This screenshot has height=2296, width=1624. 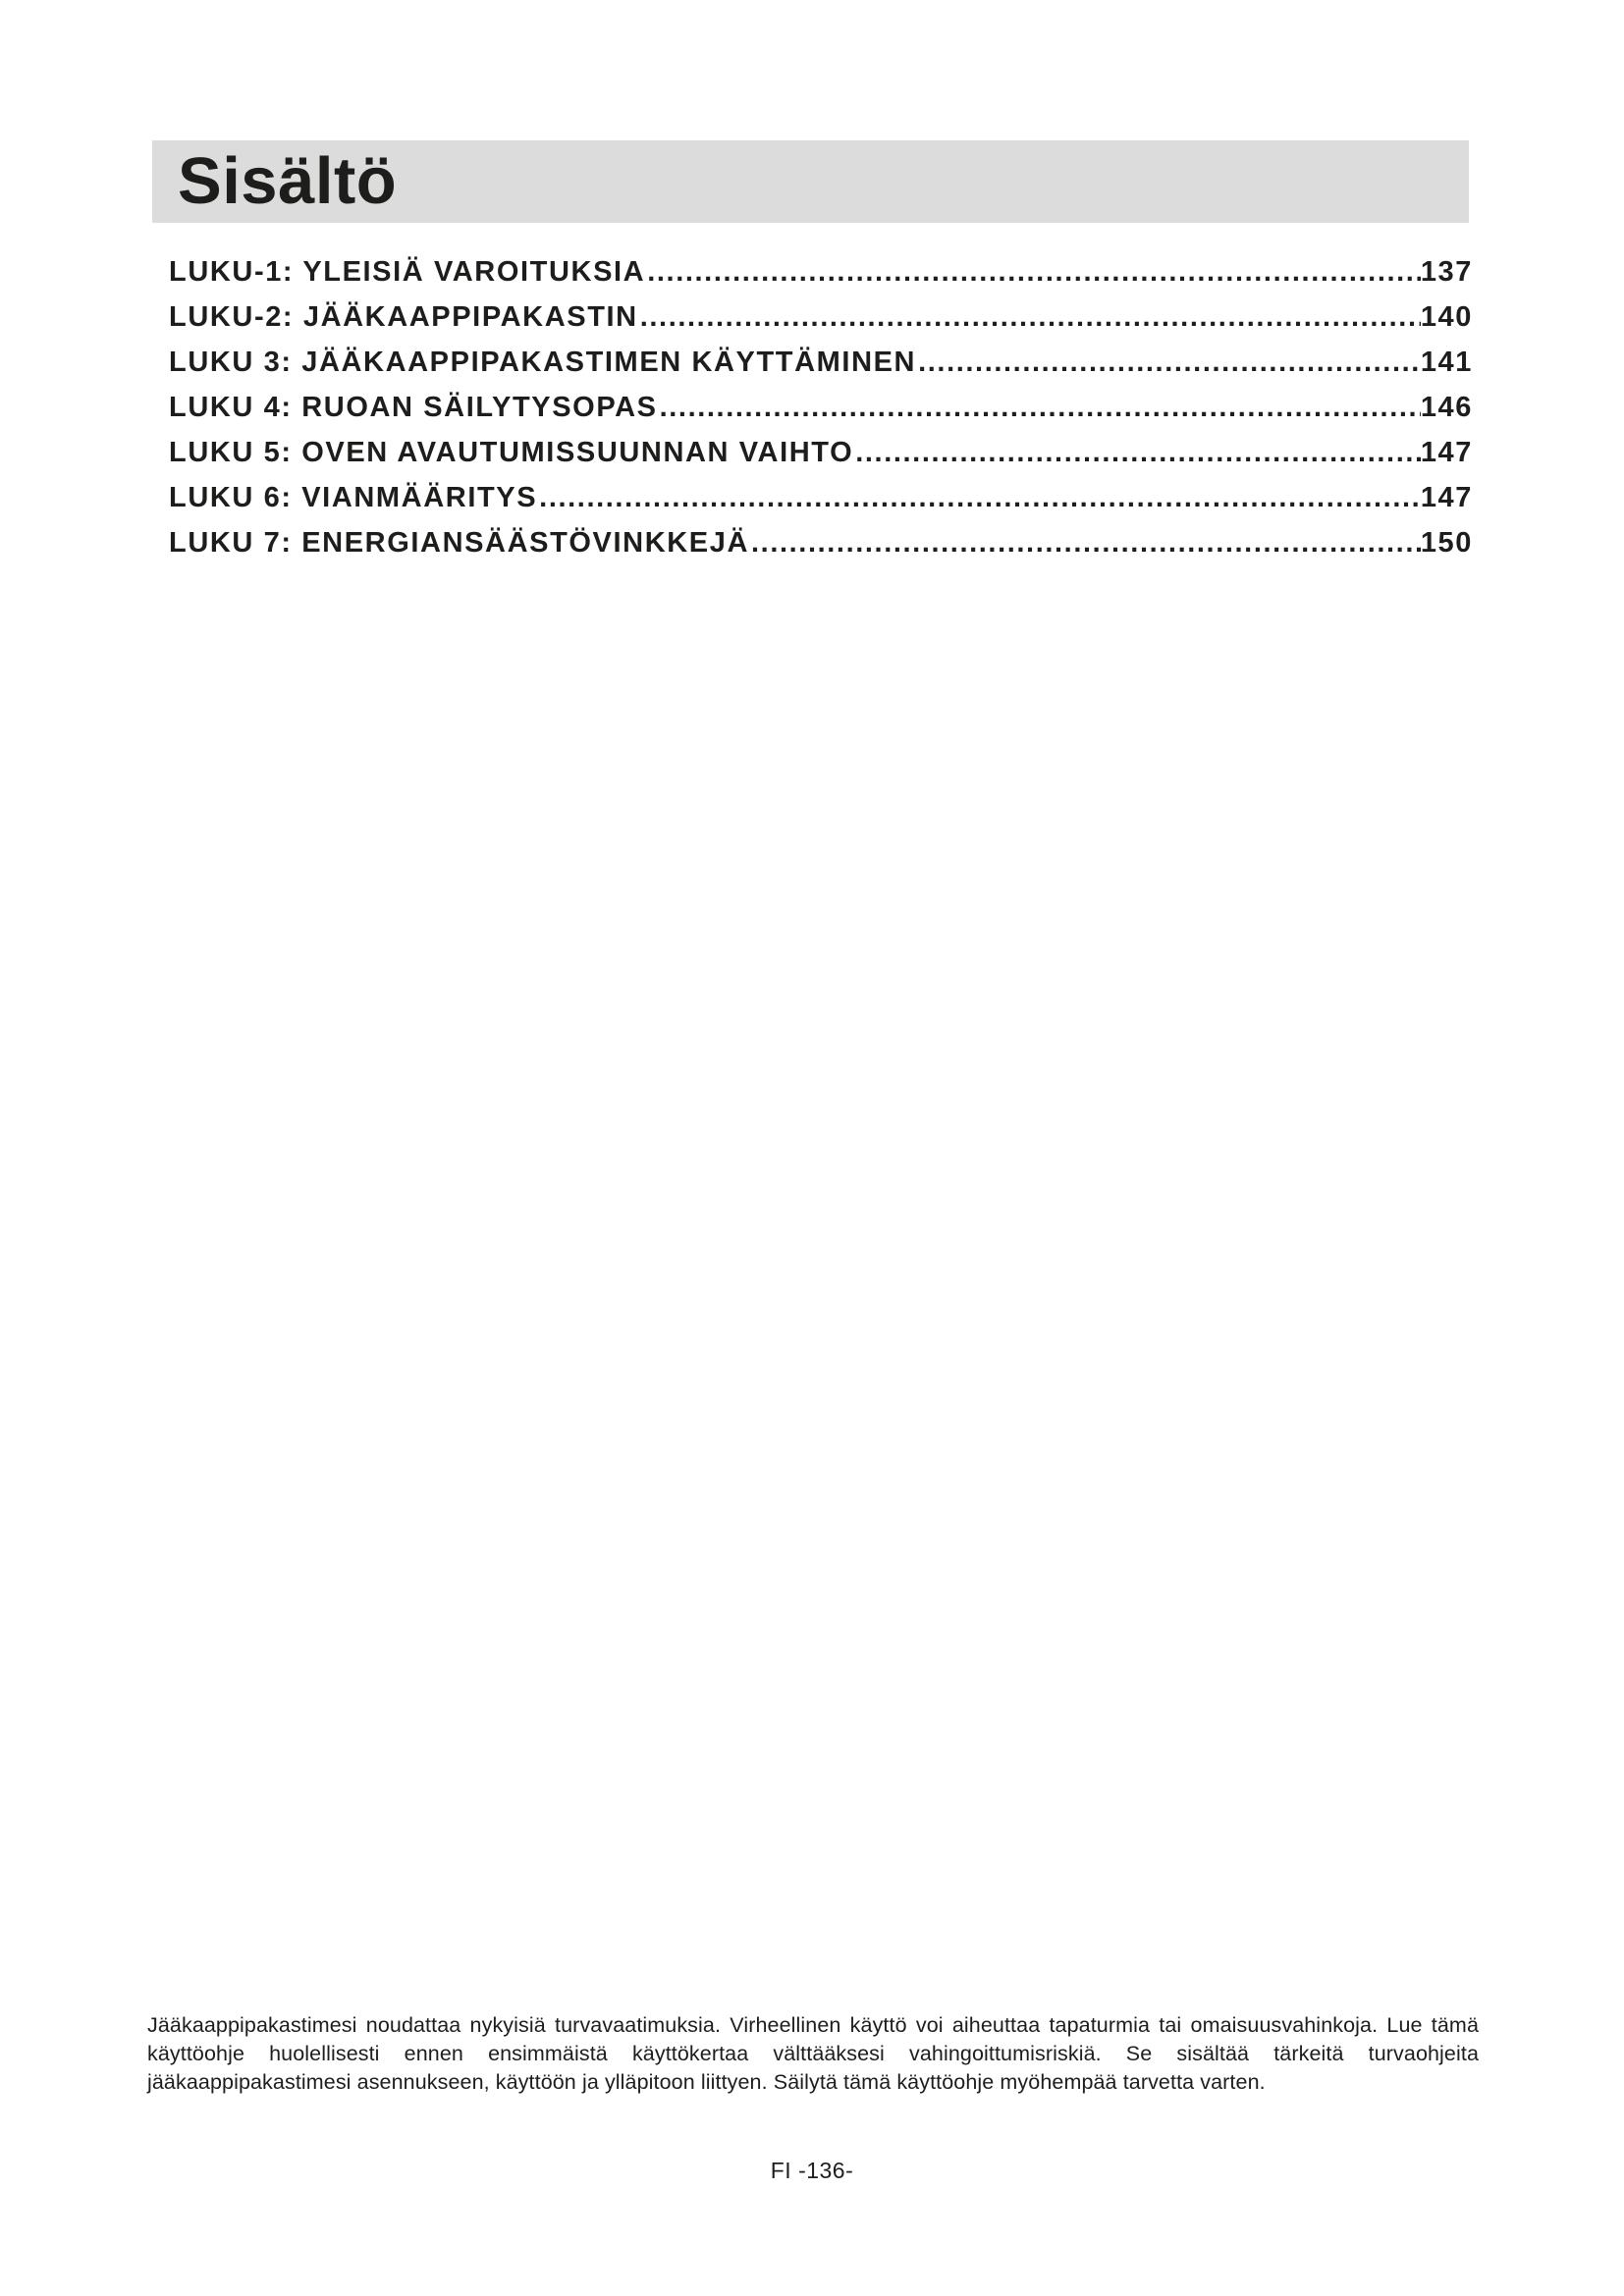 What do you see at coordinates (1446, 543) in the screenshot?
I see `toc-entry-page: 150` at bounding box center [1446, 543].